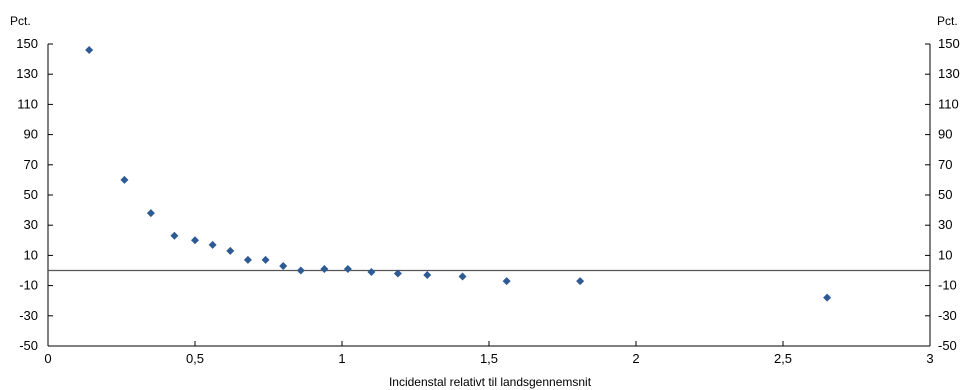 The width and height of the screenshot is (964, 390). I want to click on y-tick-label-right: 110, so click(948, 103).